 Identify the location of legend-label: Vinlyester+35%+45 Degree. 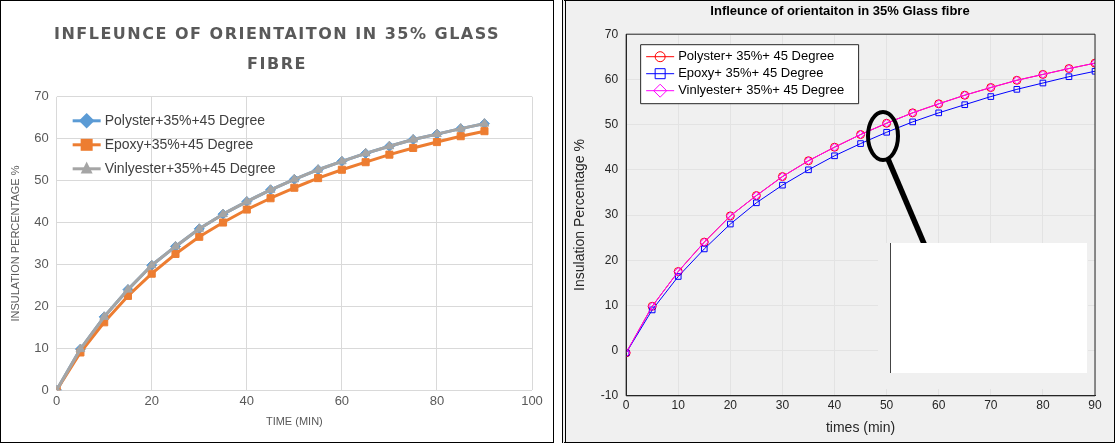
(190, 167).